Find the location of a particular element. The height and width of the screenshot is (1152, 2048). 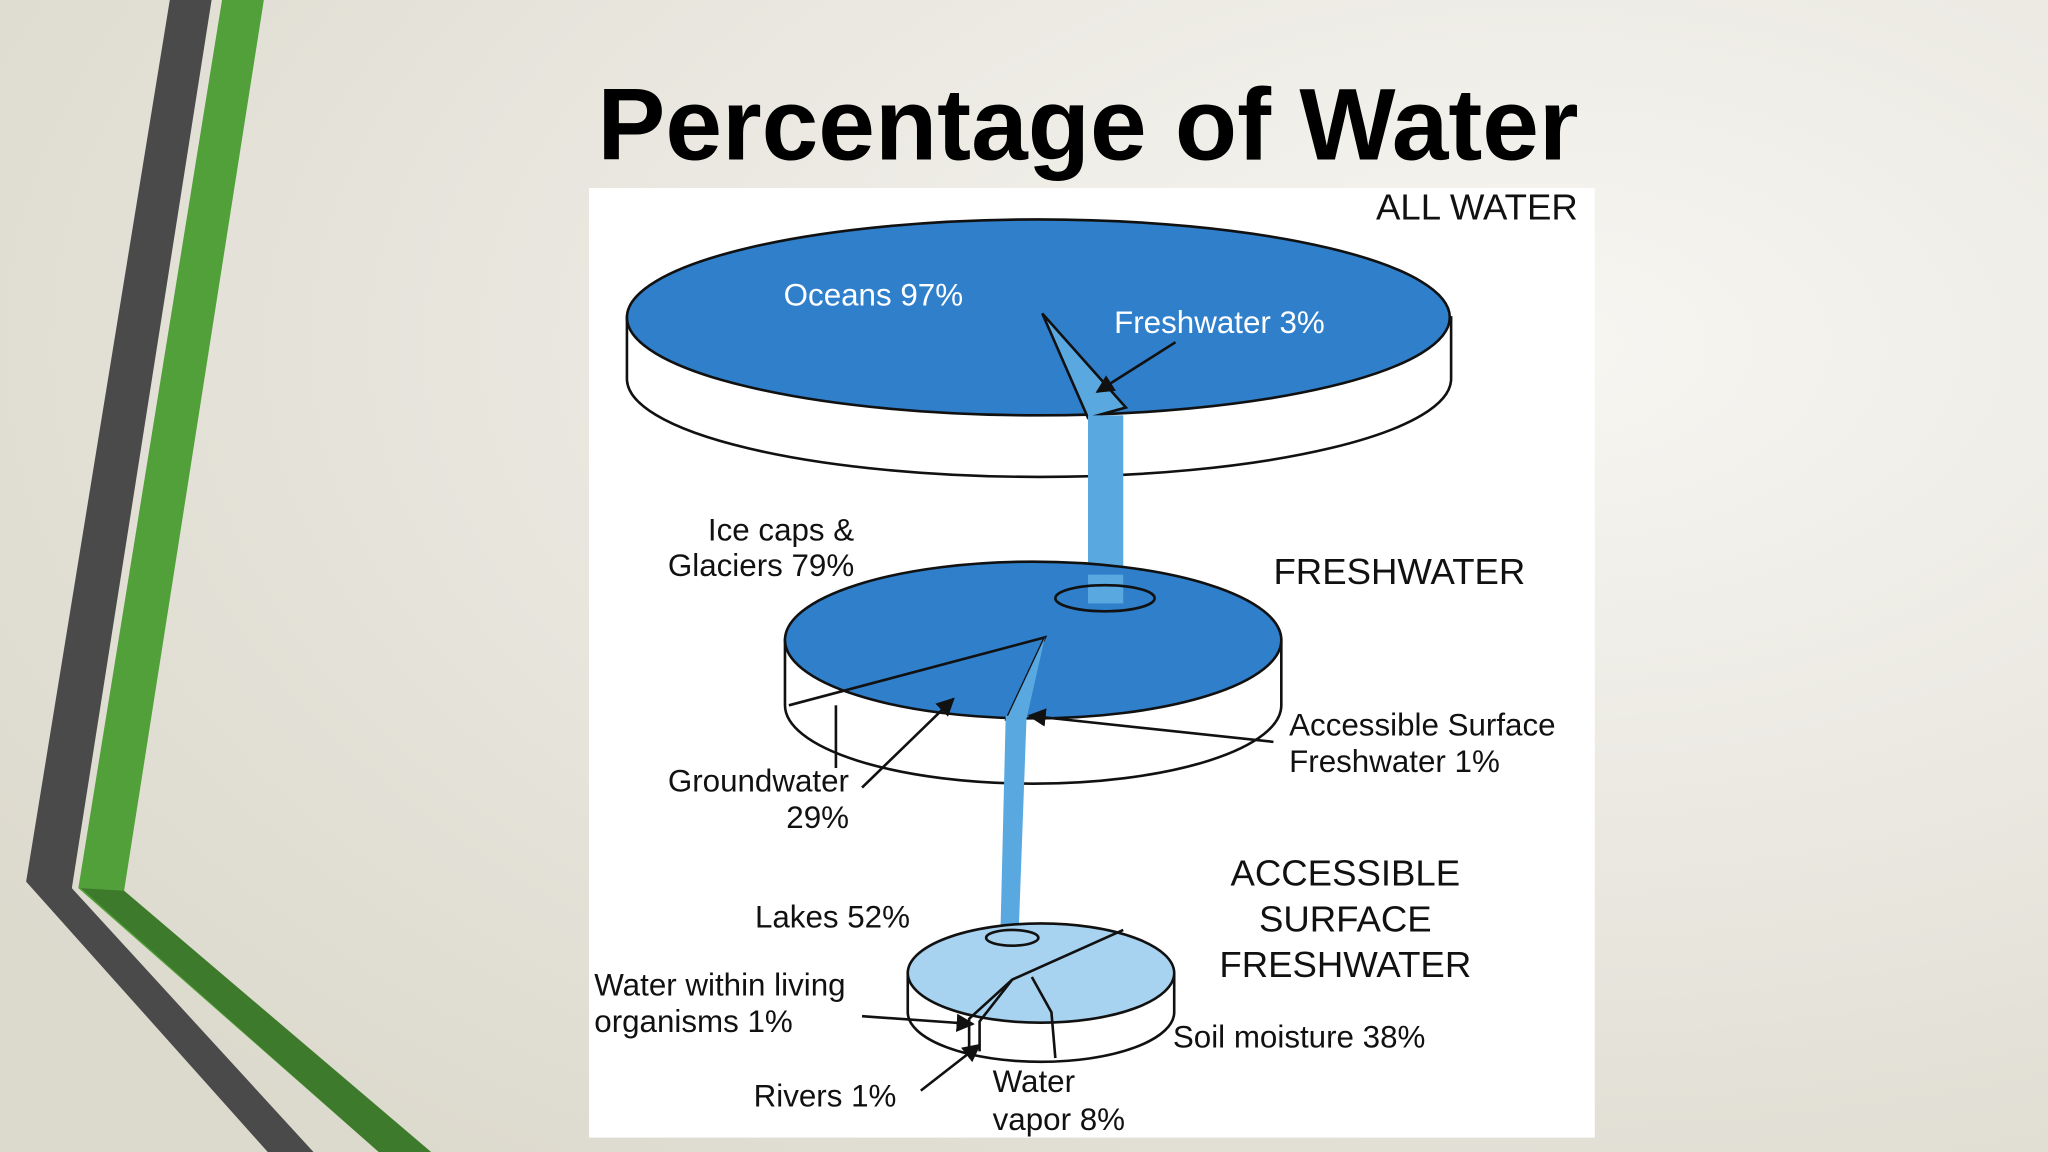

label: vapor 8% is located at coordinates (1059, 1119).